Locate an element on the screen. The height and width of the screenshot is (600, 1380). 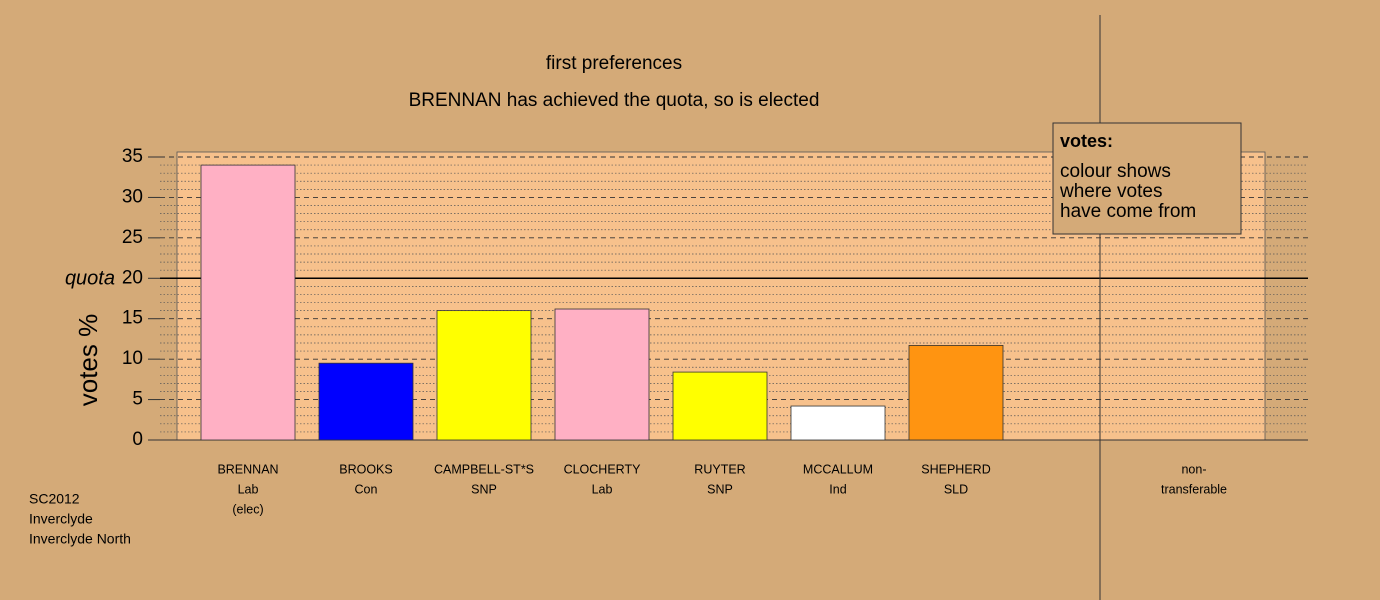
x-tick-label: BRENNAN is located at coordinates (247, 469).